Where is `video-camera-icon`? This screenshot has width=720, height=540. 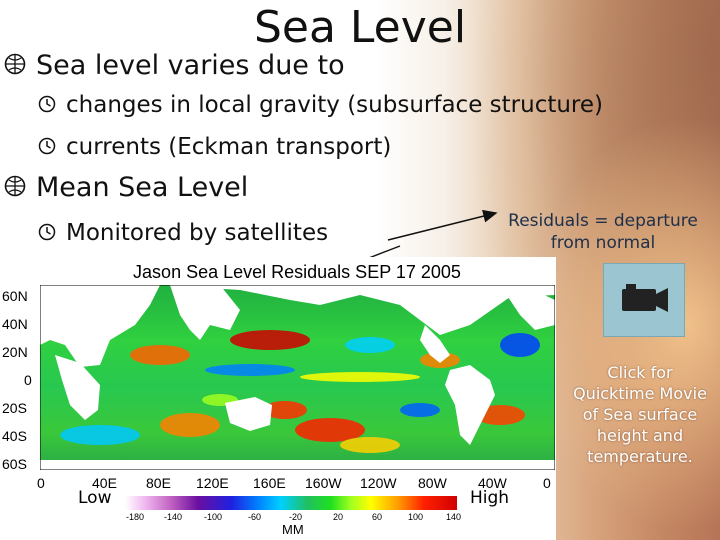
video-camera-icon is located at coordinates (645, 298).